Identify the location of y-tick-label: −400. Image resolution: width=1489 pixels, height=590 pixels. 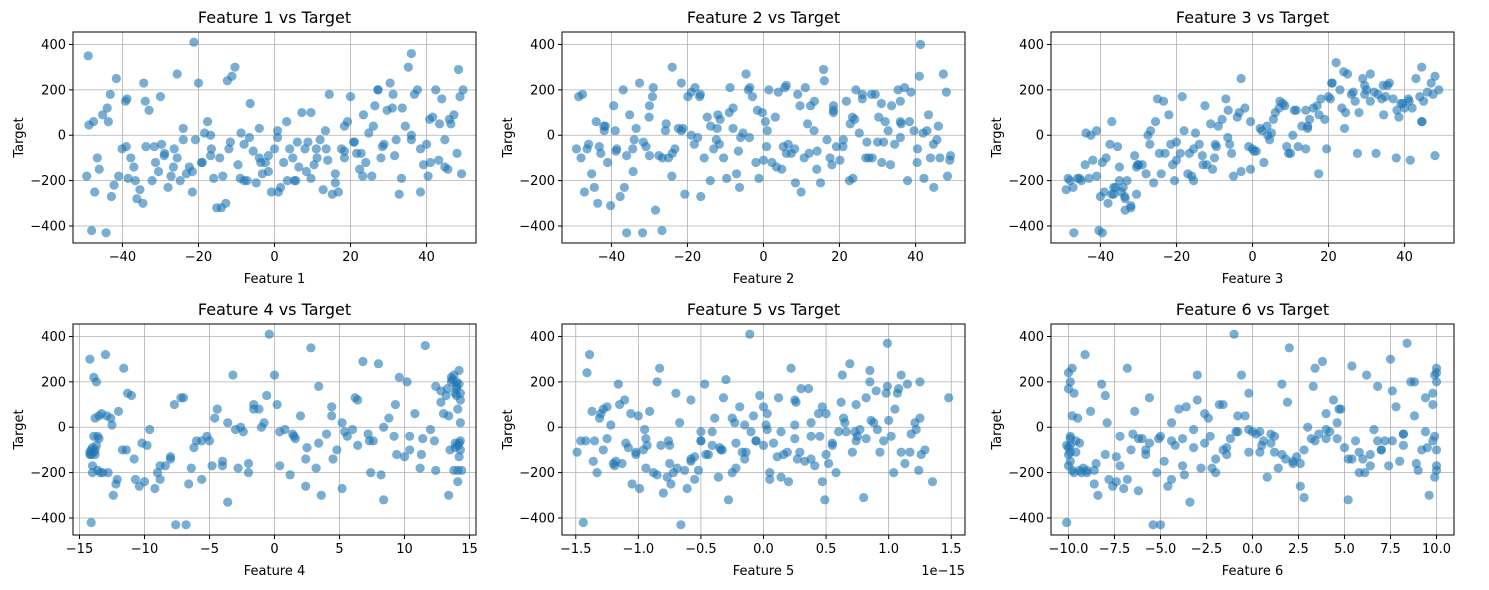
(48, 226).